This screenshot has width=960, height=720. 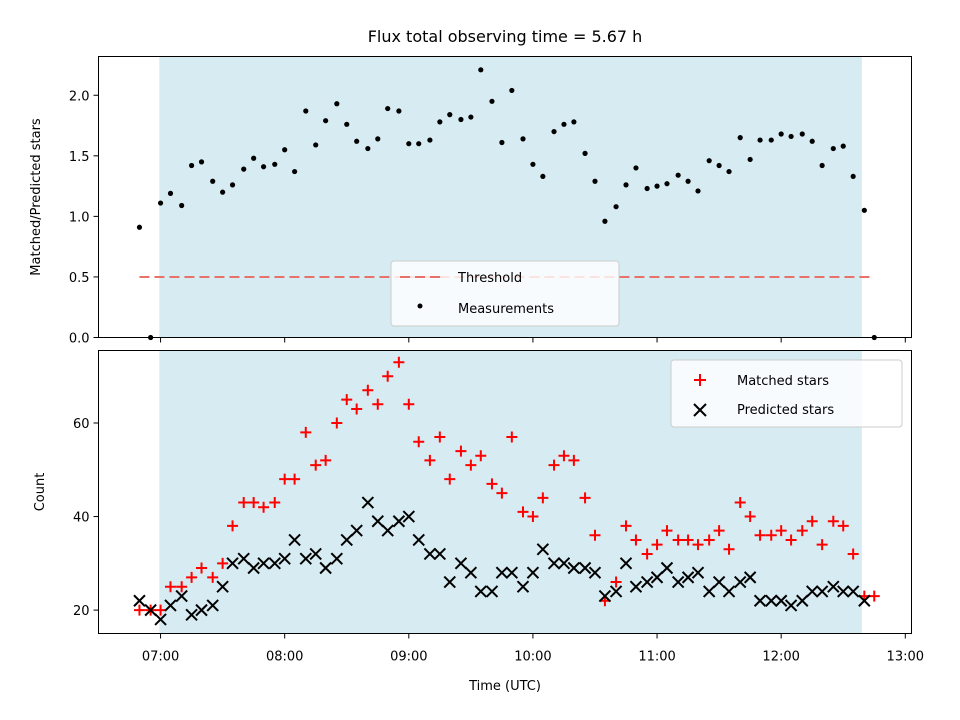 What do you see at coordinates (700, 410) in the screenshot?
I see `legend-predicted-swatch` at bounding box center [700, 410].